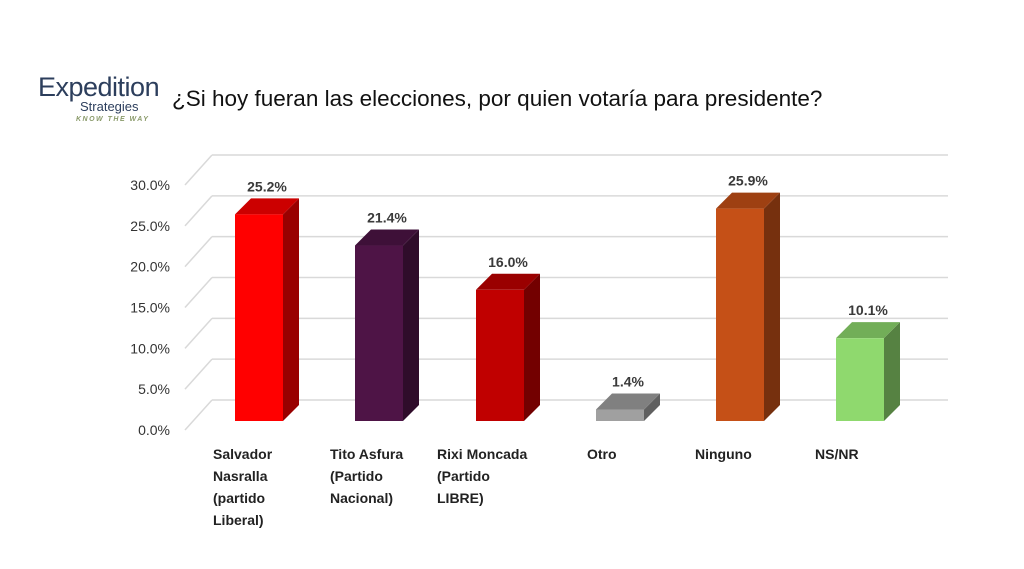 The width and height of the screenshot is (1024, 569). What do you see at coordinates (366, 454) in the screenshot?
I see `category-label: Tito Asfura` at bounding box center [366, 454].